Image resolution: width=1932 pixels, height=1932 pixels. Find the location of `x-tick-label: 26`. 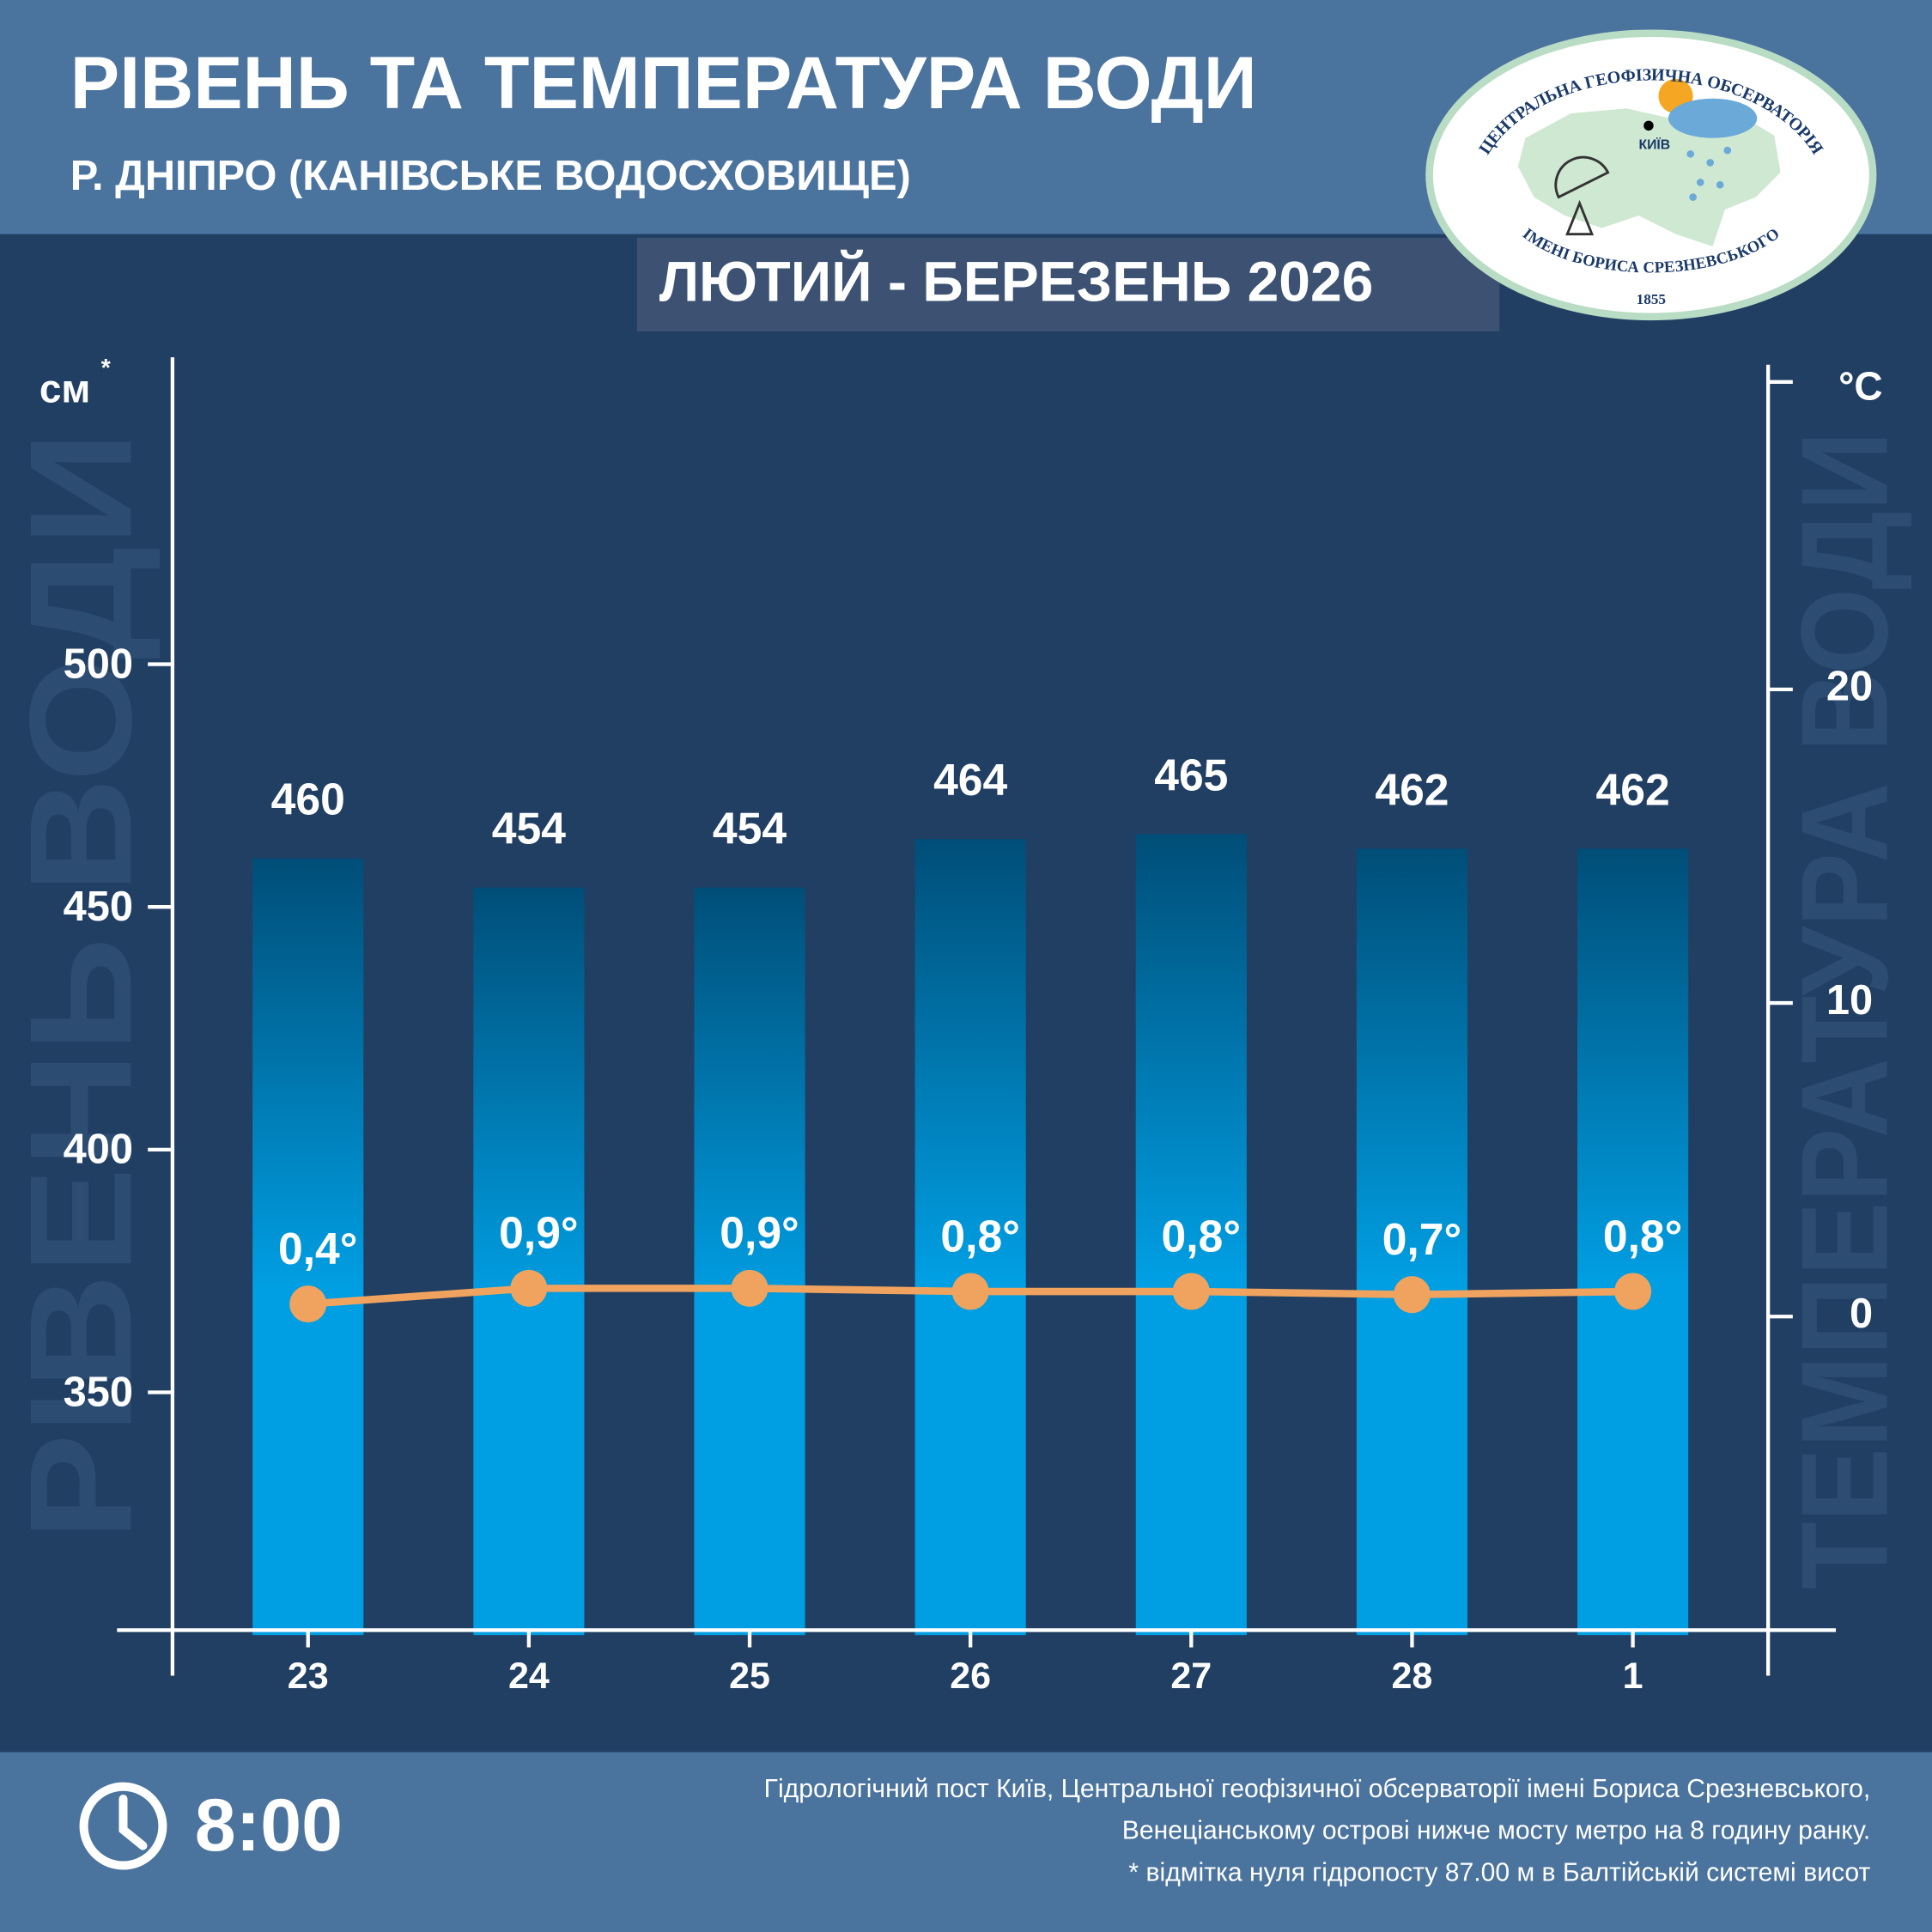

x-tick-label: 26 is located at coordinates (970, 1676).